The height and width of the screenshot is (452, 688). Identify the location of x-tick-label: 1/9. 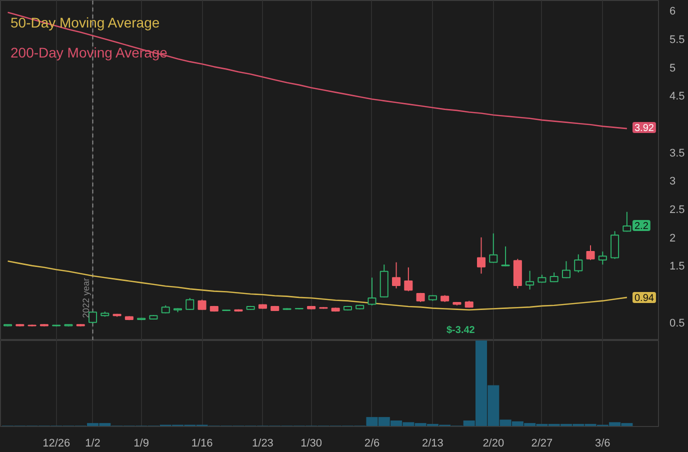
(141, 444).